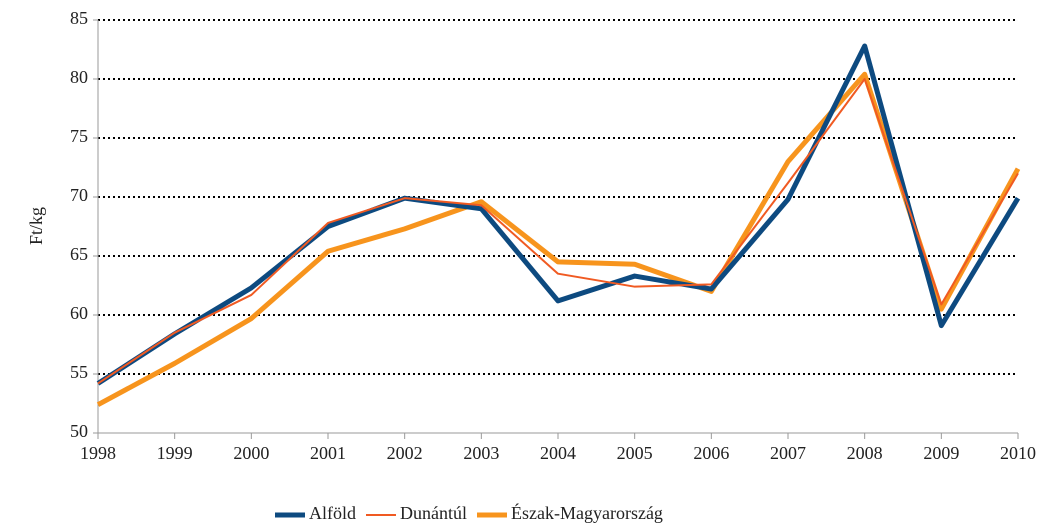 The width and height of the screenshot is (1050, 528). What do you see at coordinates (36, 226) in the screenshot?
I see `y-axis-label: Ft/kg` at bounding box center [36, 226].